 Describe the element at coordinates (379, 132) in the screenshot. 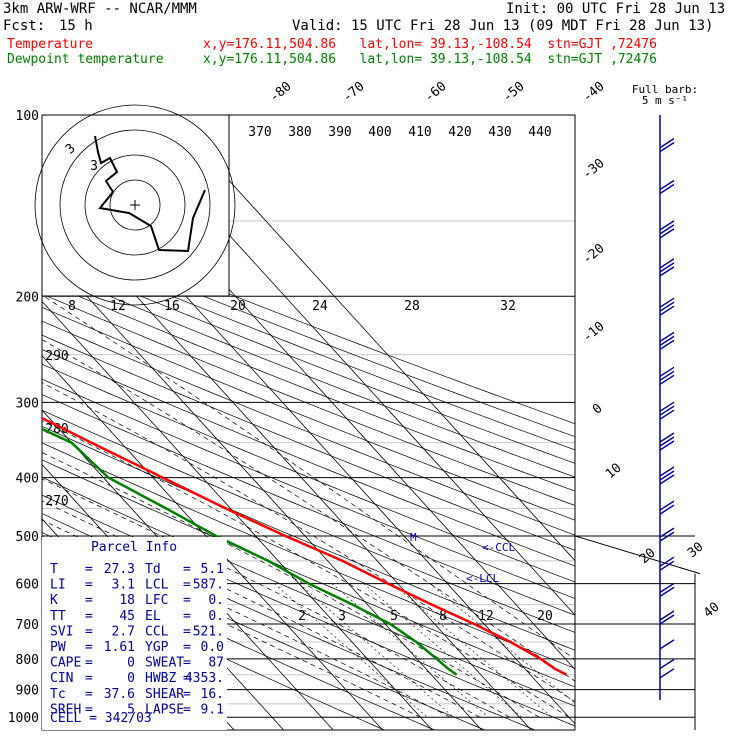

I see `theta-label: 400` at that location.